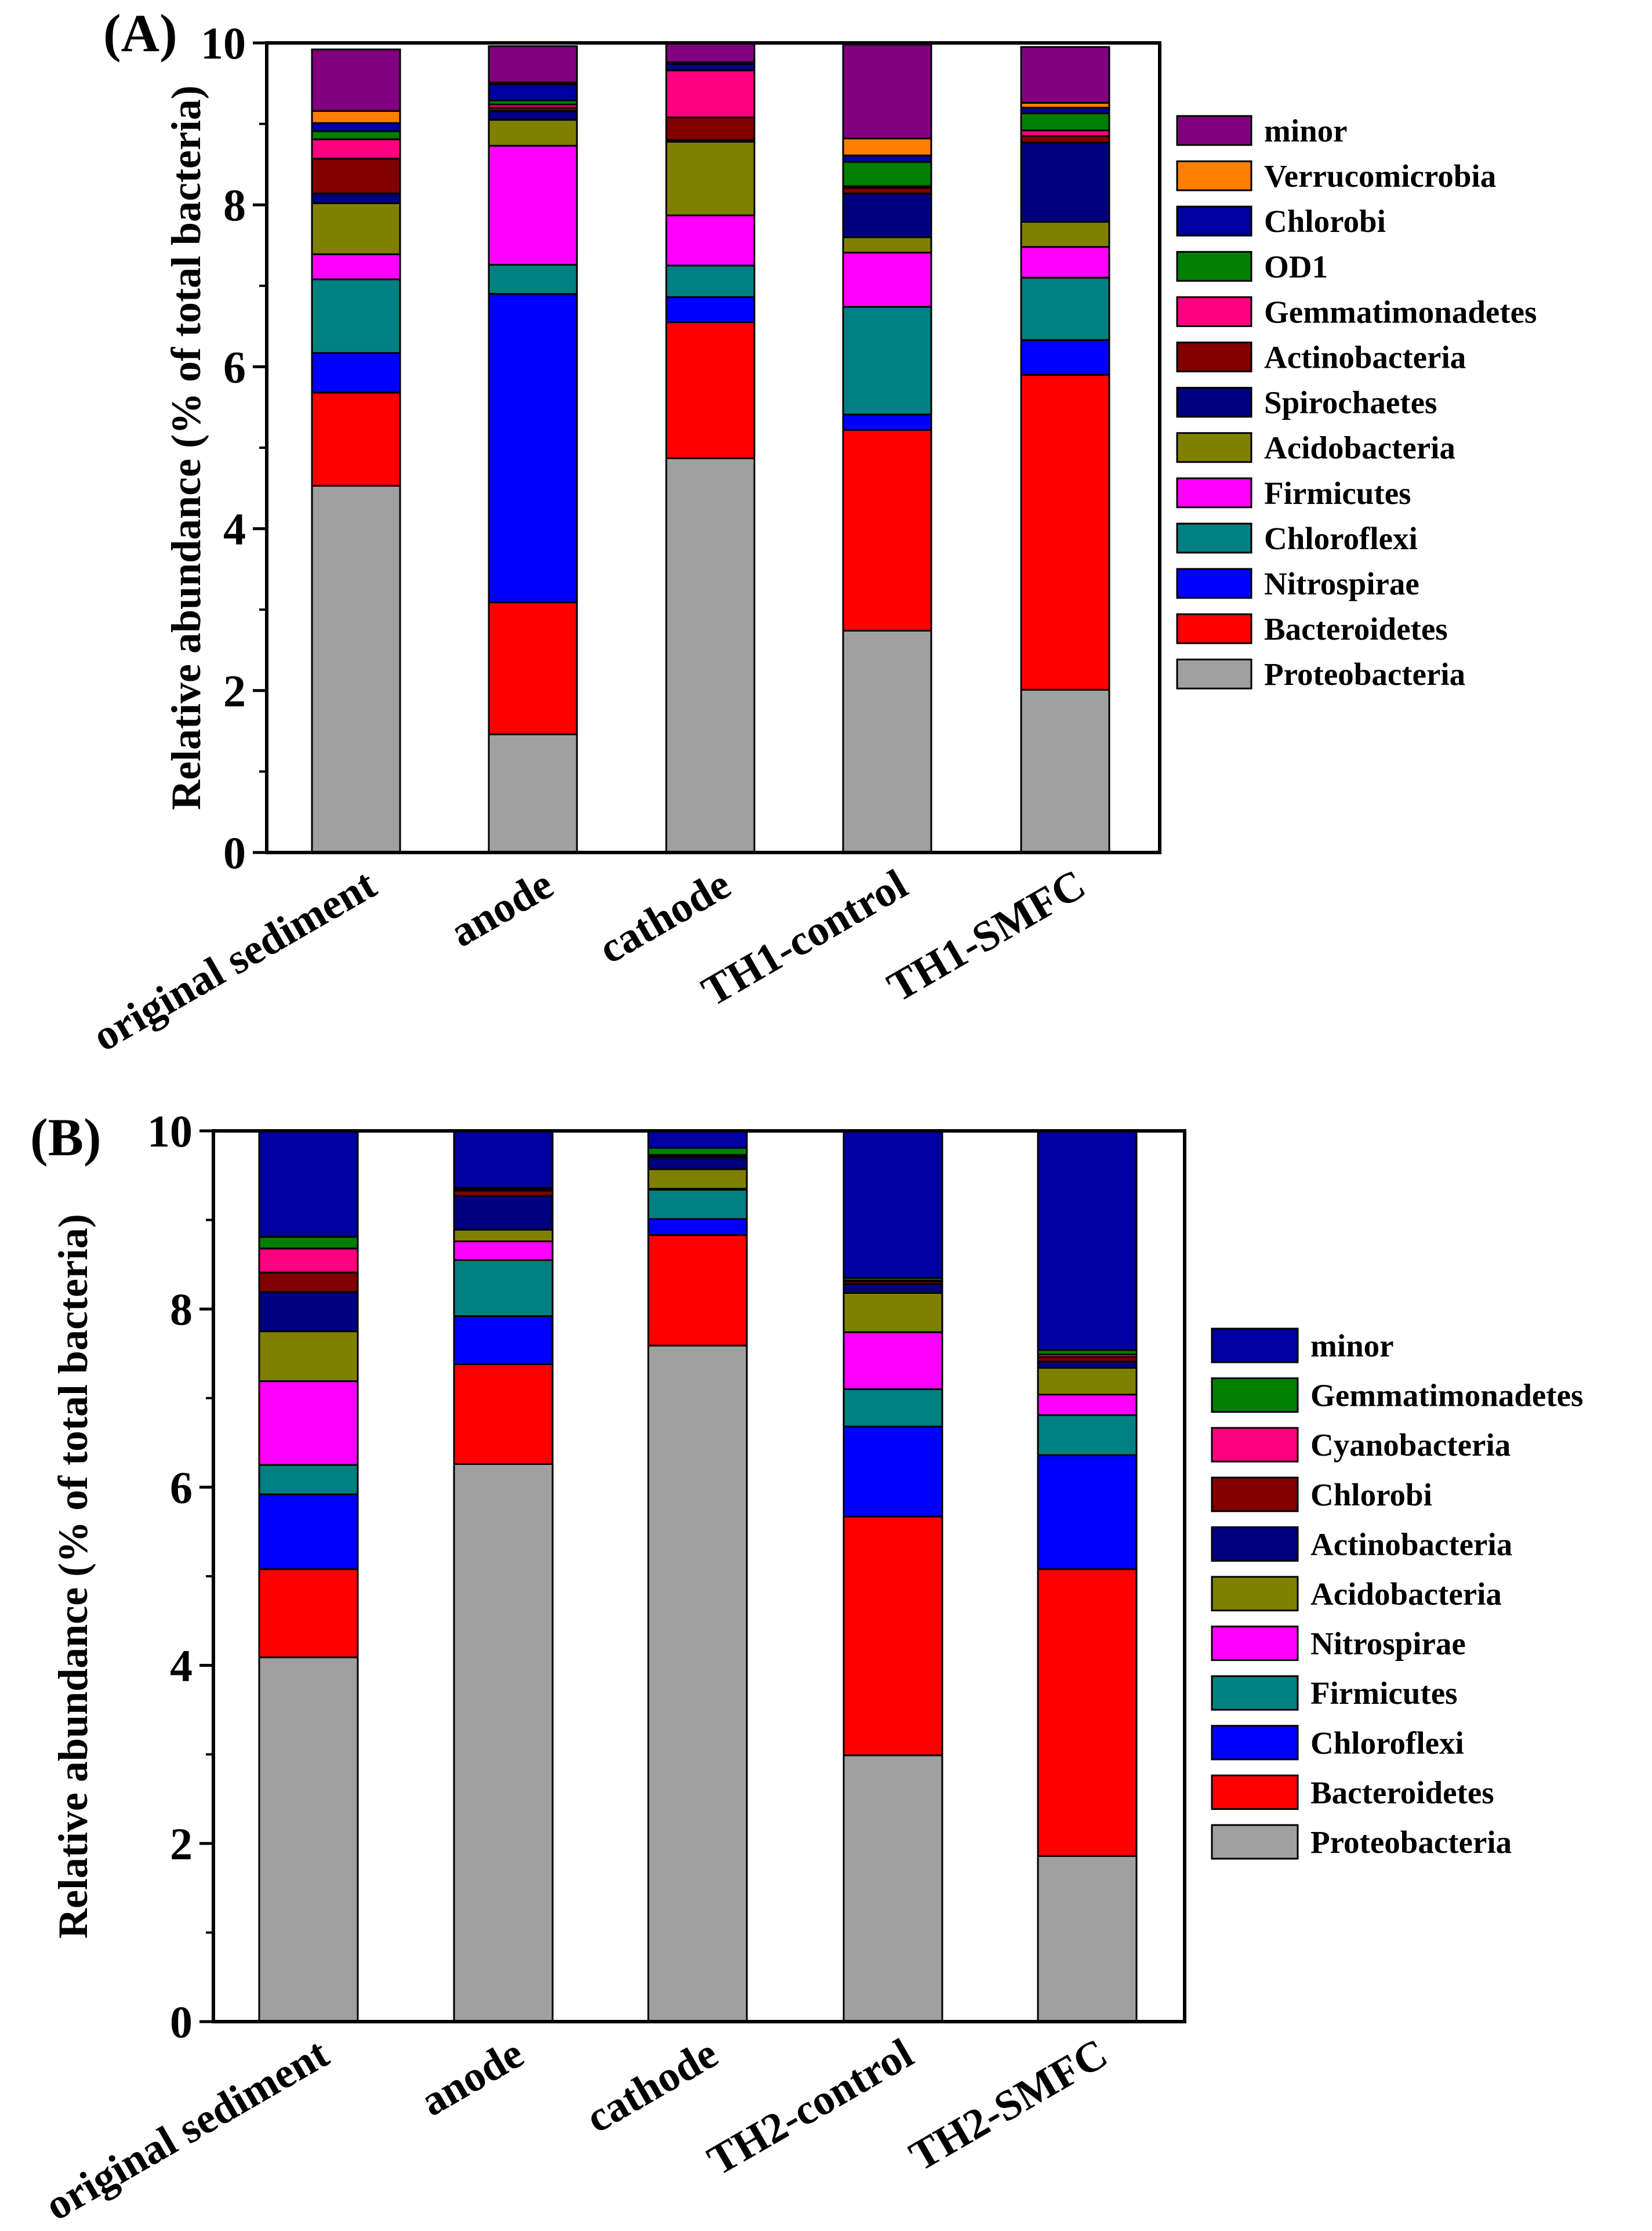 This screenshot has width=1652, height=2231. I want to click on legend-label: Firmicutes, so click(1338, 494).